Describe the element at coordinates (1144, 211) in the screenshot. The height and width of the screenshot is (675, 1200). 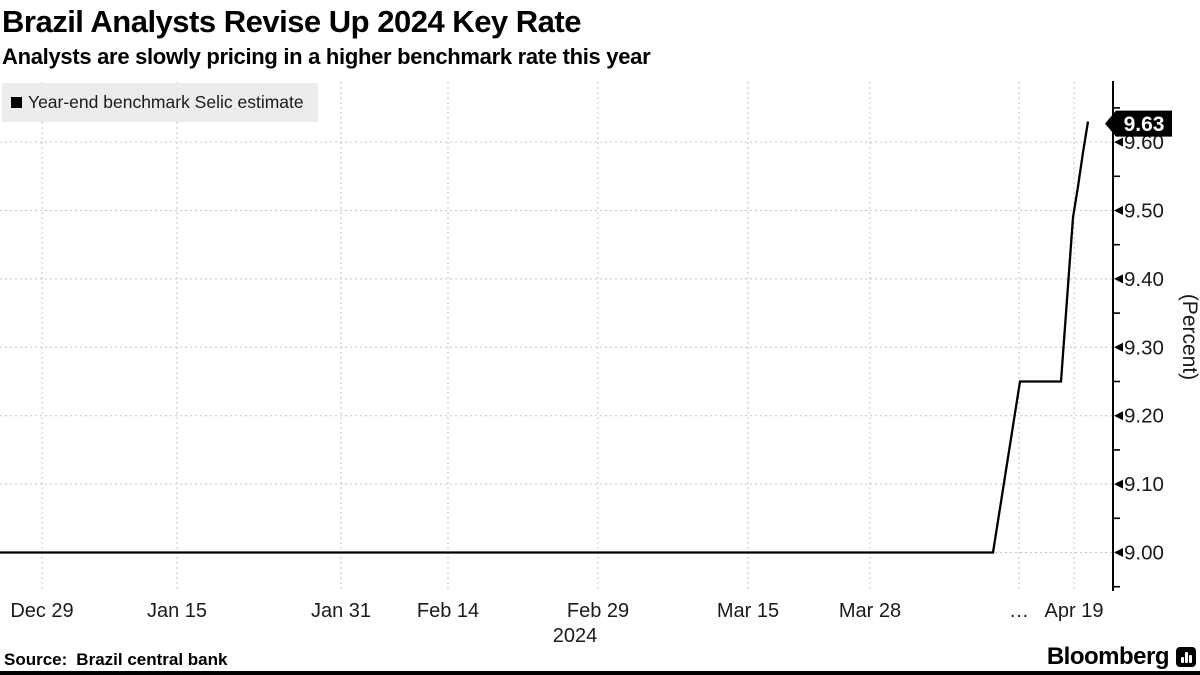
I see `y-tick-label: 9.50` at that location.